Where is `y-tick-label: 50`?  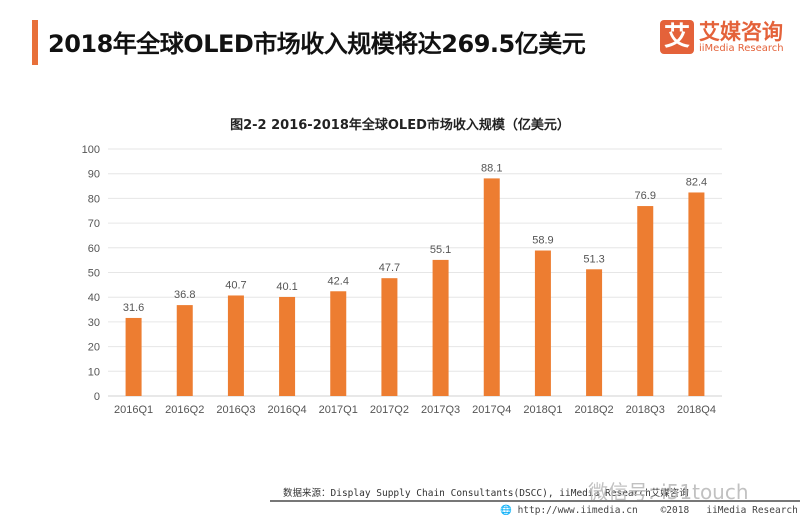
y-tick-label: 50 is located at coordinates (94, 274).